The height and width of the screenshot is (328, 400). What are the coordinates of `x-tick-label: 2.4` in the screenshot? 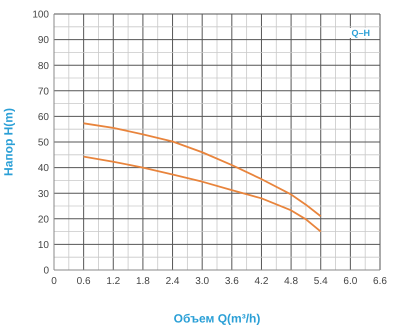 It's located at (173, 282).